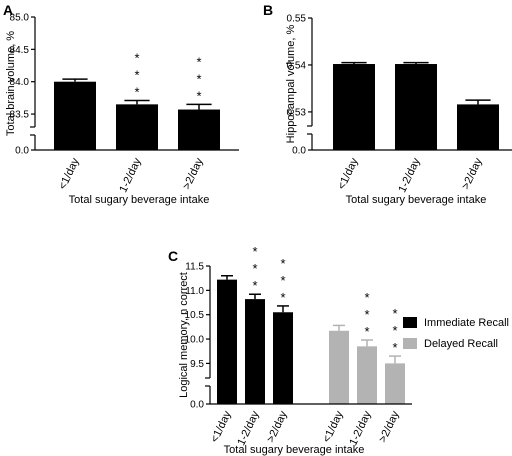 Image resolution: width=512 pixels, height=456 pixels. I want to click on y-tick-label: 84.0, so click(20, 82).